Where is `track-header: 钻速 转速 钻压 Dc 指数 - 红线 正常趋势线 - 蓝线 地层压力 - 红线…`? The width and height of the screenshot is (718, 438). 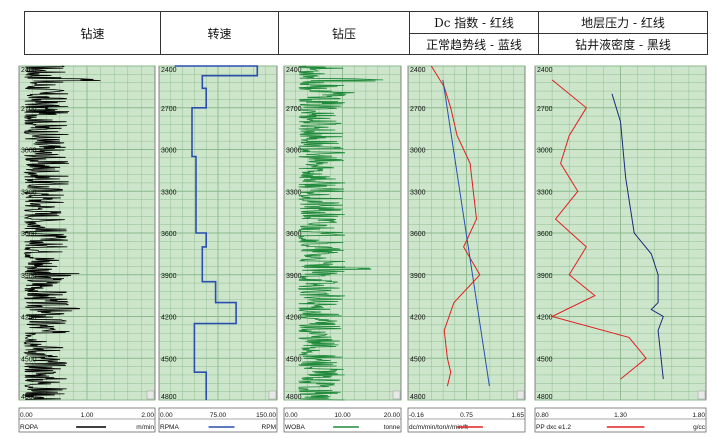 track-header: 钻速 转速 钻压 Dc 指数 - 红线 正常趋势线 - 蓝线 地层压力 - 红线… is located at coordinates (366, 33).